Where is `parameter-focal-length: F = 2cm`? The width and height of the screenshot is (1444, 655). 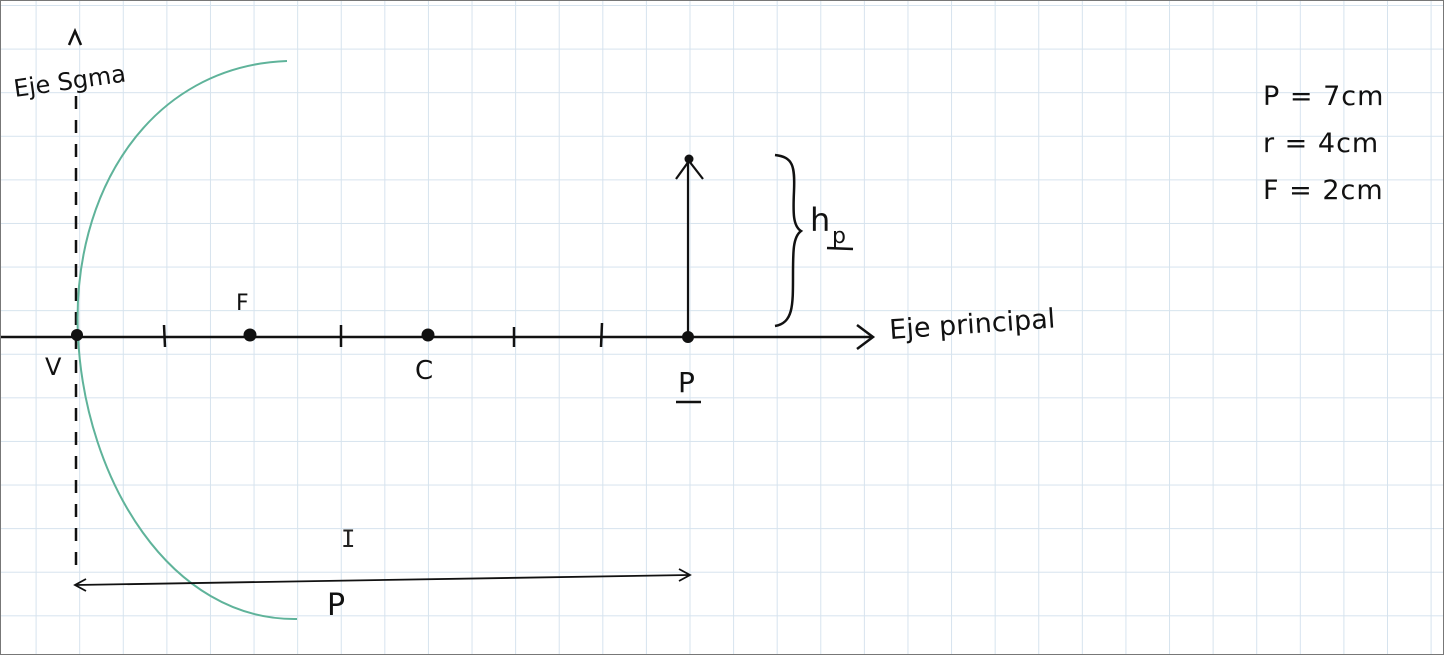
parameter-focal-length: F = 2cm is located at coordinates (1323, 190).